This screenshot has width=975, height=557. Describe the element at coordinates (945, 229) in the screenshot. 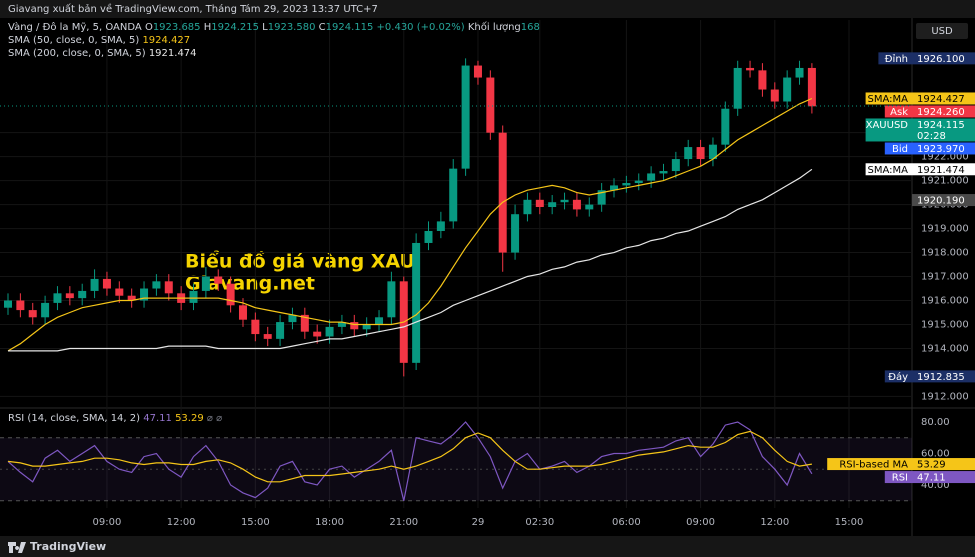

I see `y-tick-label: 1919.000` at that location.